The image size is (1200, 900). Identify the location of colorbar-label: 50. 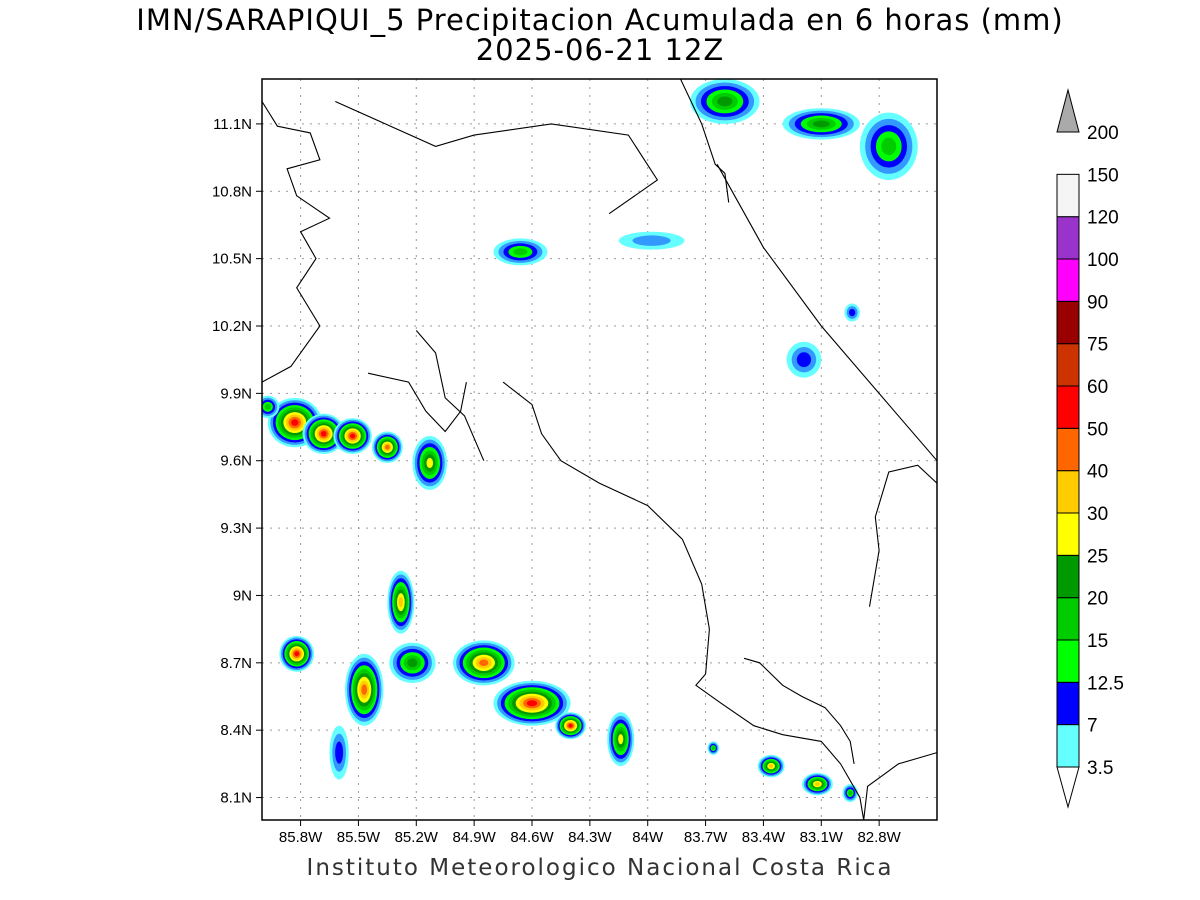
(1097, 429).